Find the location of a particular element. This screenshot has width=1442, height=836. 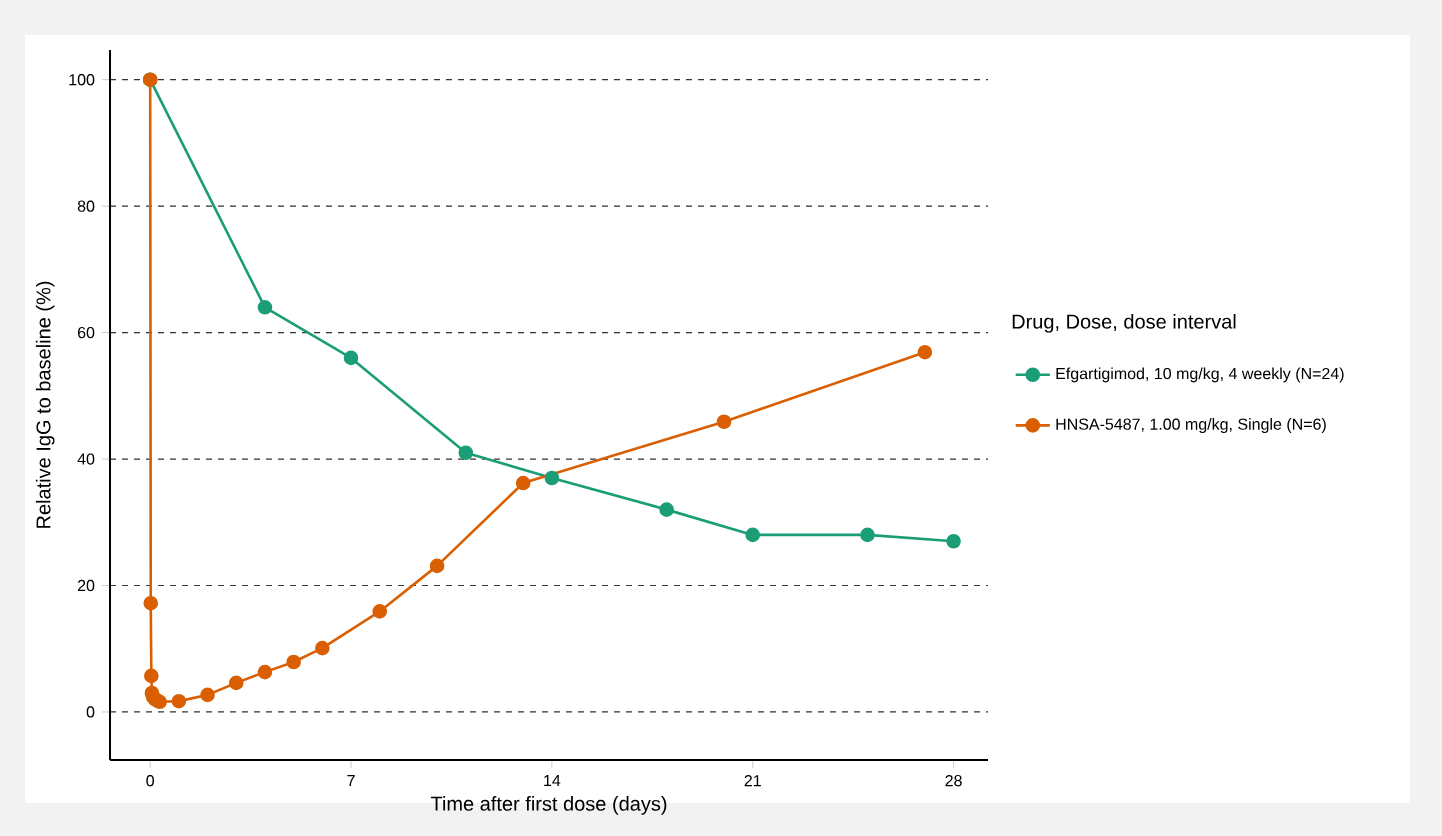

x-tick-label: 21 is located at coordinates (752, 781).